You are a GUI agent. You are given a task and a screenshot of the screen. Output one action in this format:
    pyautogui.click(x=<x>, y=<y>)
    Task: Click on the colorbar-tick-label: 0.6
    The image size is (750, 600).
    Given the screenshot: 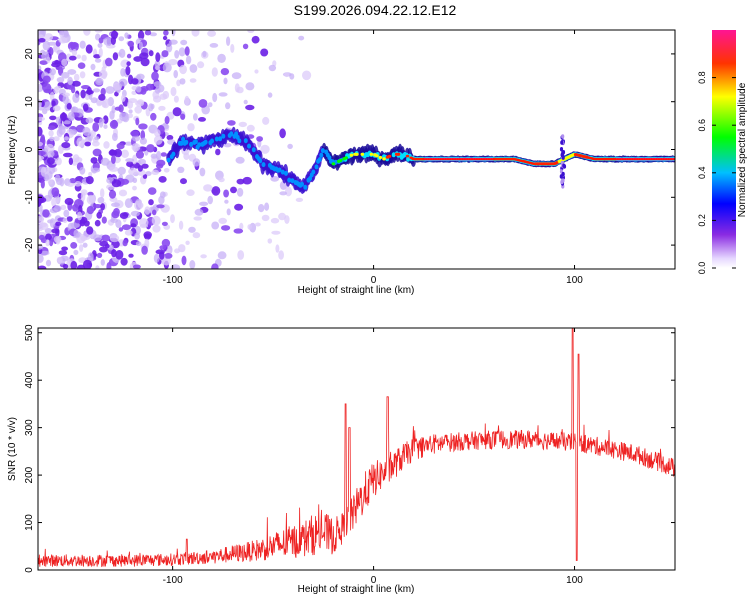 What is the action you would take?
    pyautogui.click(x=702, y=125)
    